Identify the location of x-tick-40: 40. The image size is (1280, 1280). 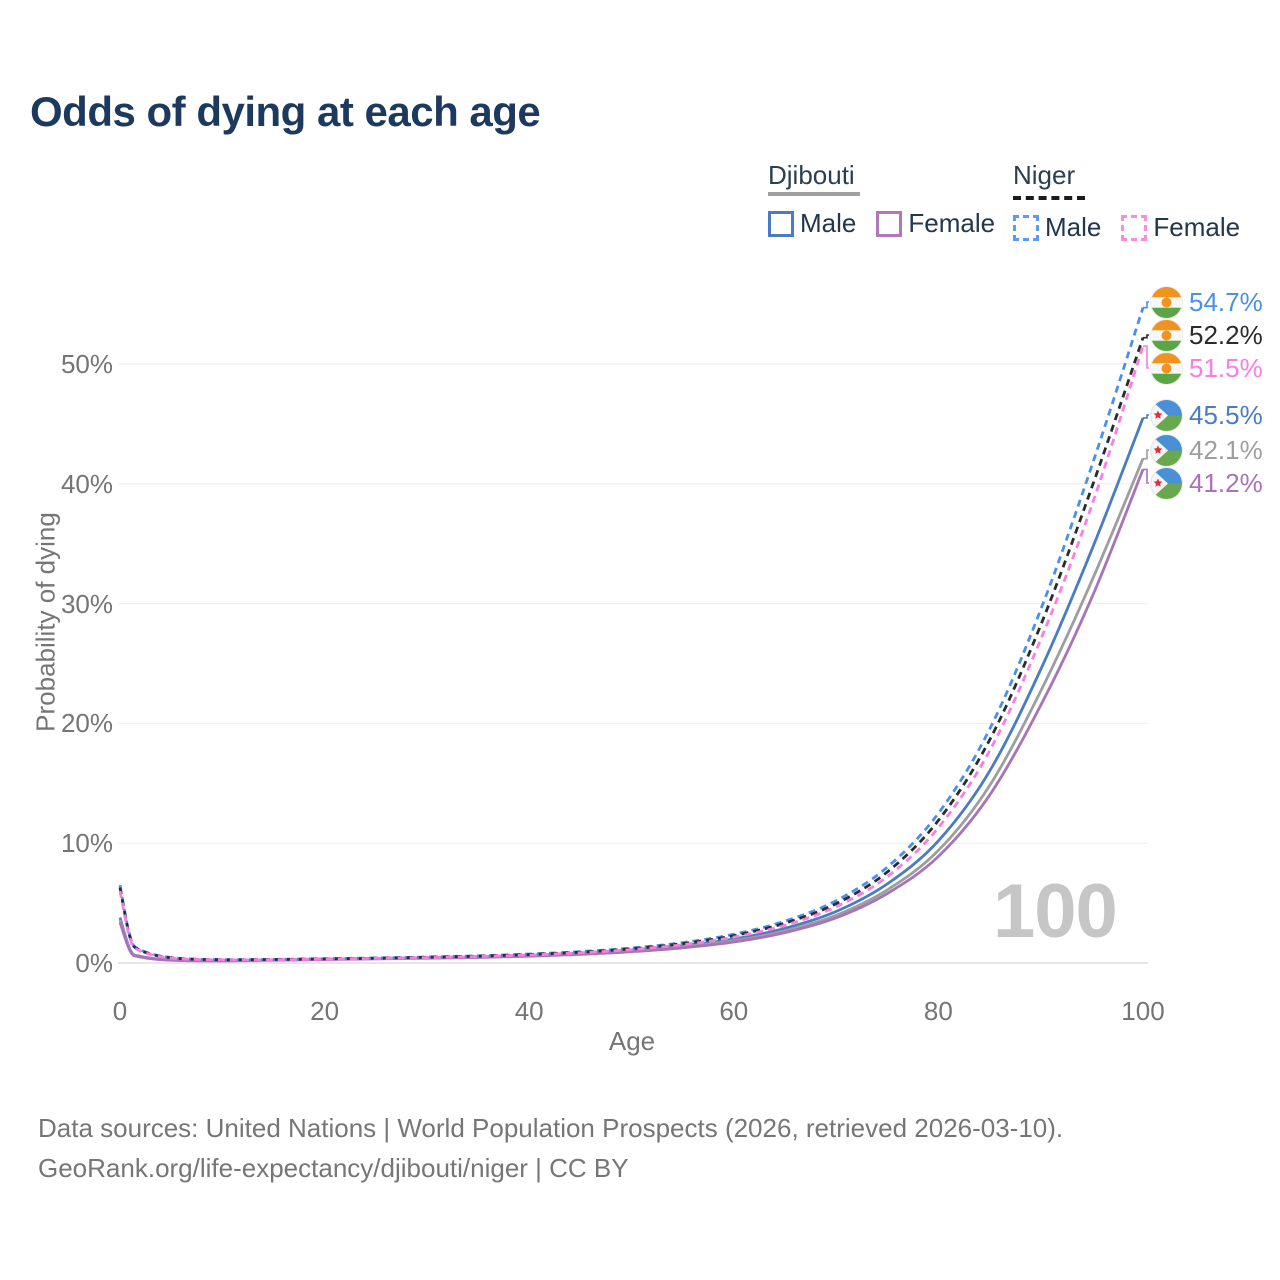
(529, 1011).